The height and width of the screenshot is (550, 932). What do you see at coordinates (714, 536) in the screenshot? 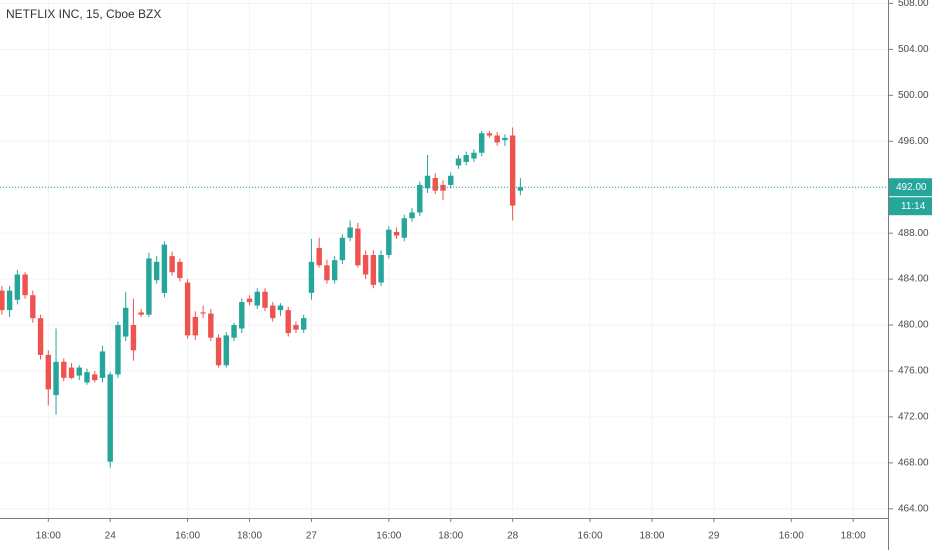
I see `x-tick-label: 29` at bounding box center [714, 536].